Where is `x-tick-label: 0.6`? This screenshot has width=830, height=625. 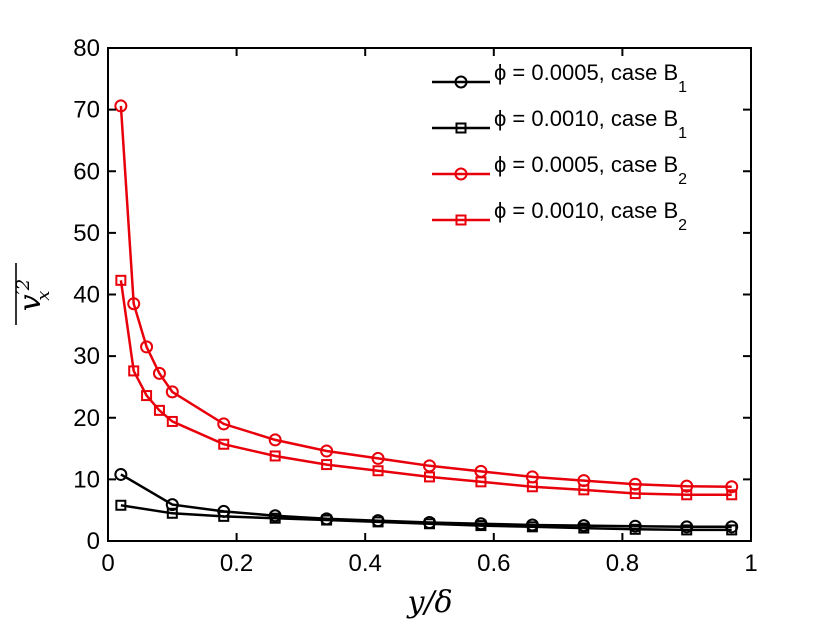 x-tick-label: 0.6 is located at coordinates (493, 563).